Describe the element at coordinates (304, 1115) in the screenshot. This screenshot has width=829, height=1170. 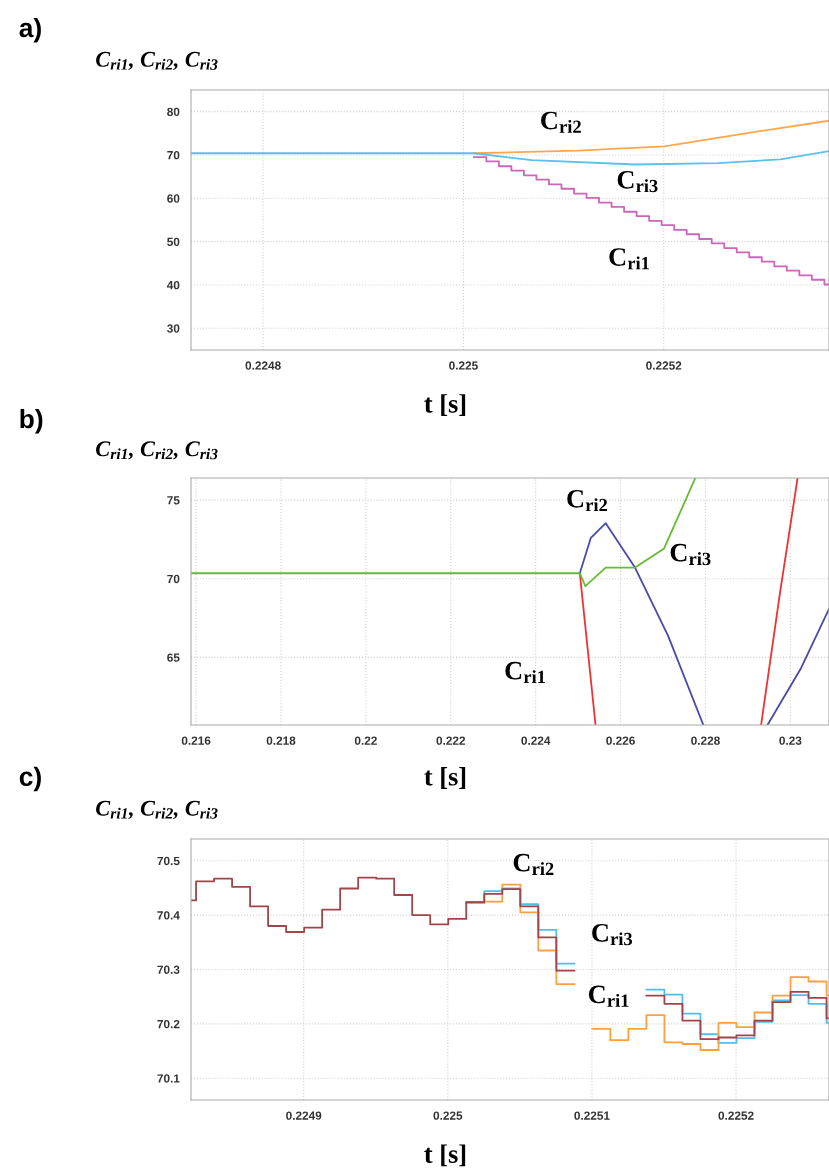
I see `x-tick-label: 0.2249` at that location.